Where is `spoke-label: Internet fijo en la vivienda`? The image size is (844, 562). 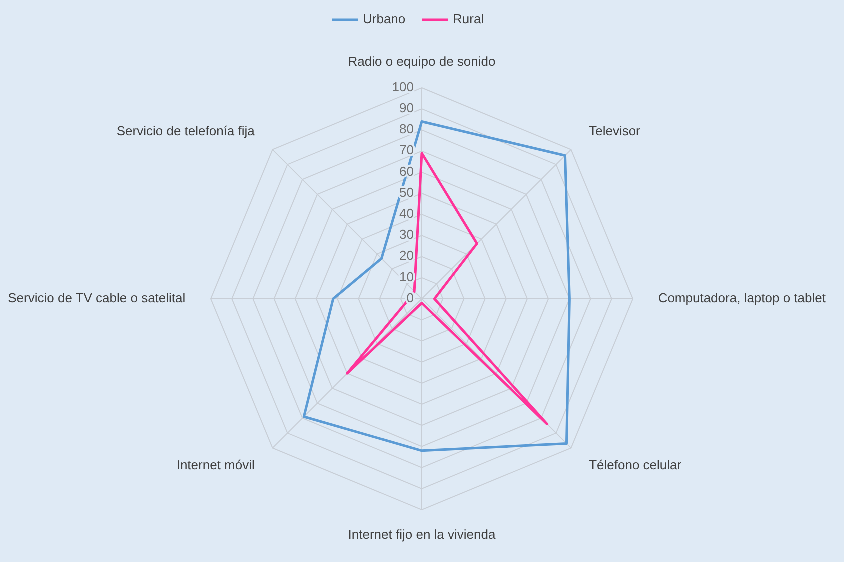 spoke-label: Internet fijo en la vivienda is located at coordinates (422, 534).